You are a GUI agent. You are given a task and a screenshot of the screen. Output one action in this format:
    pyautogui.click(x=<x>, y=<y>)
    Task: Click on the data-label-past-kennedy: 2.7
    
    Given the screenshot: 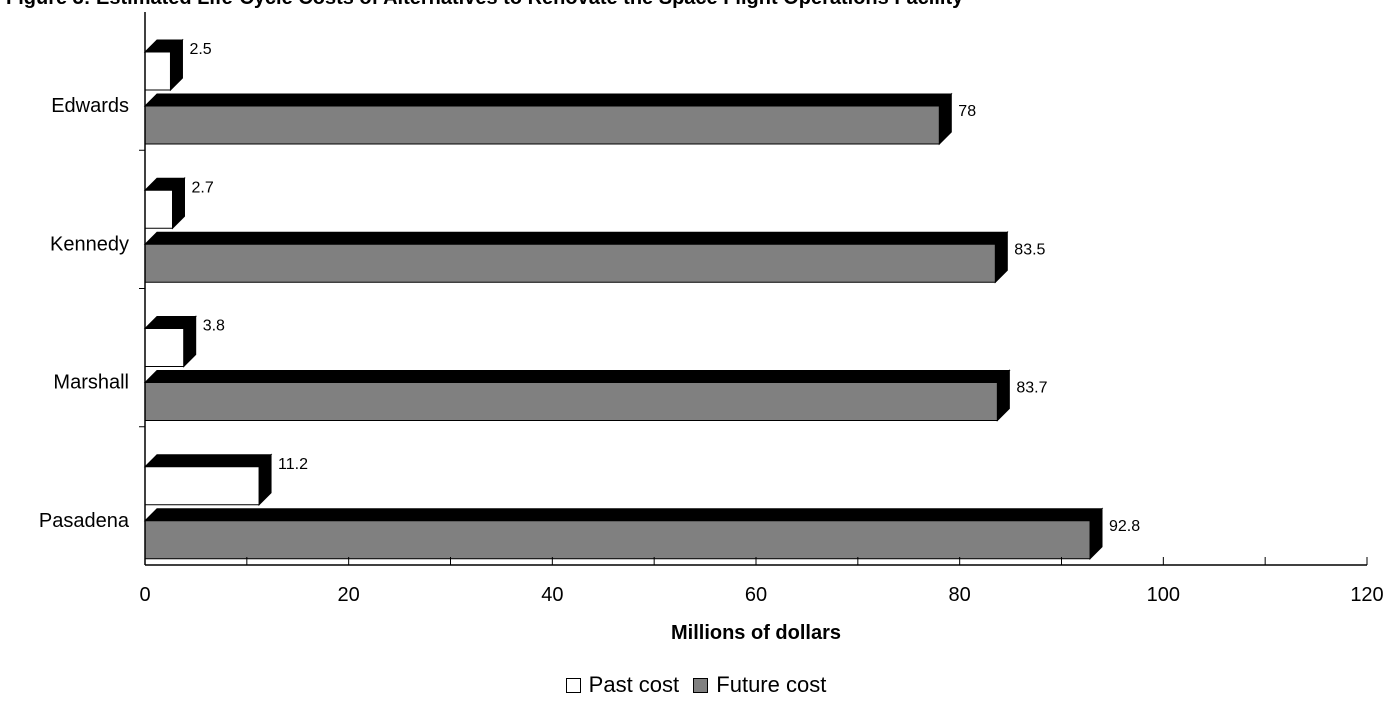 What is the action you would take?
    pyautogui.click(x=202, y=187)
    